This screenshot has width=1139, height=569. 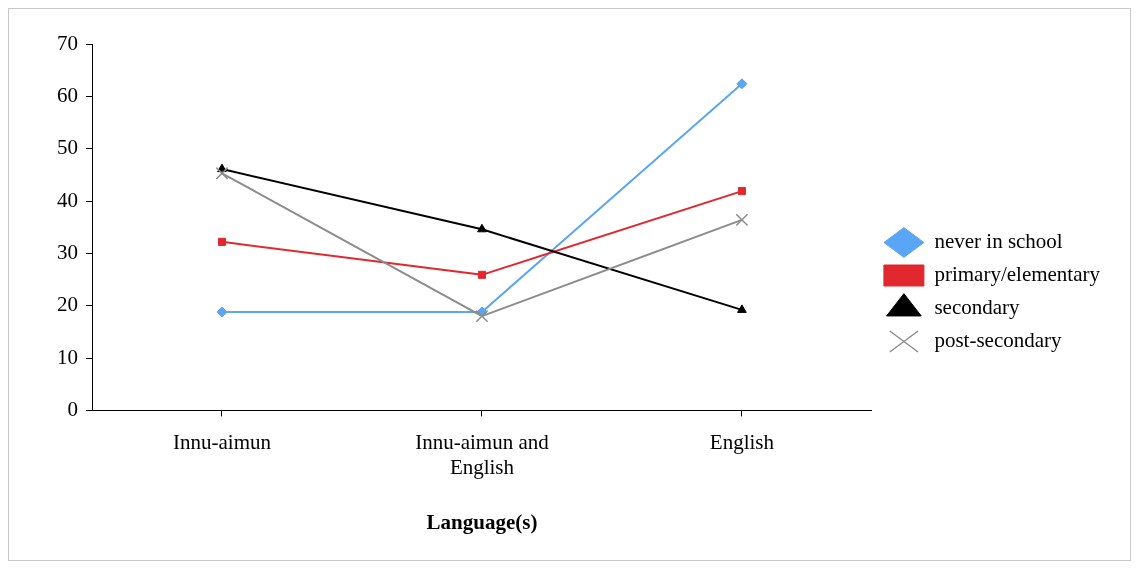 I want to click on legend-label: post-secondary, so click(x=998, y=340).